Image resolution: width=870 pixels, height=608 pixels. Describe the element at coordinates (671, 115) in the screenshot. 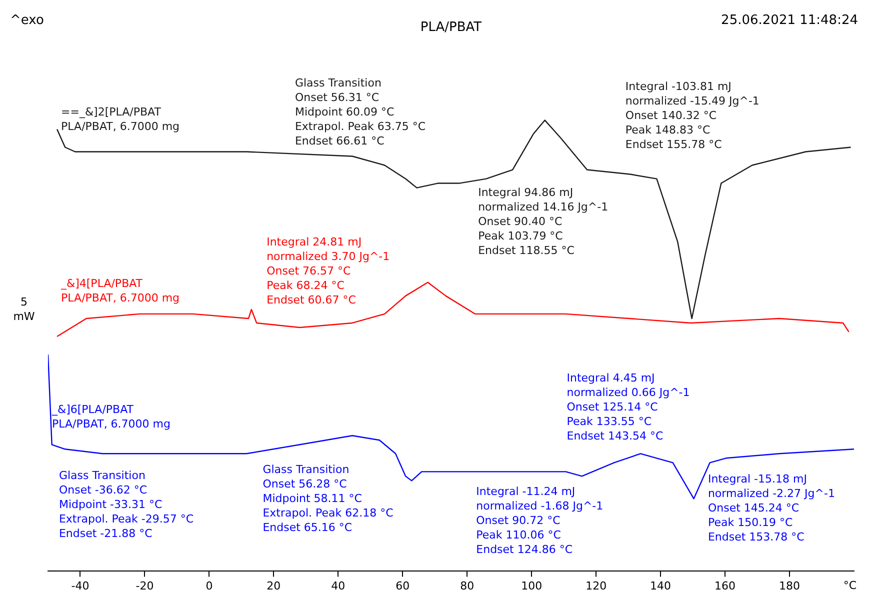

I see `annotation: Onset 140.32 °C` at that location.